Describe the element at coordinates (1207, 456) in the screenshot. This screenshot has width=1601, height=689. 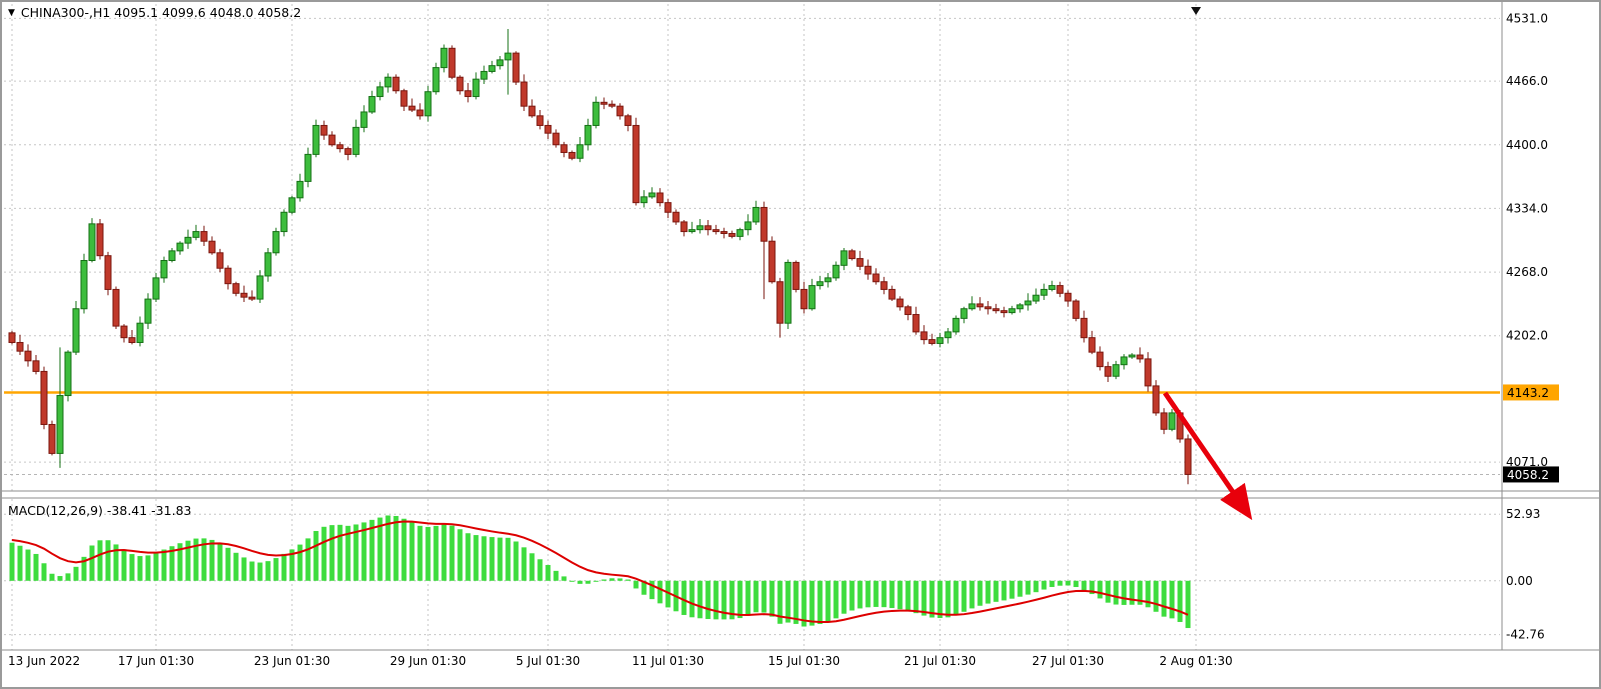
I see `trend-arrow-annotation` at that location.